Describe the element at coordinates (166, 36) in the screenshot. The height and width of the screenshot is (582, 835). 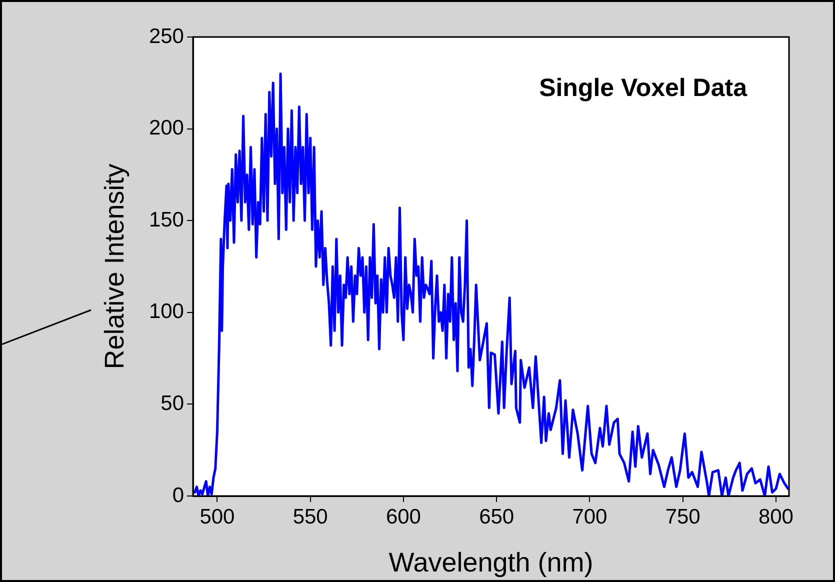
I see `y-tick-label: 250` at that location.